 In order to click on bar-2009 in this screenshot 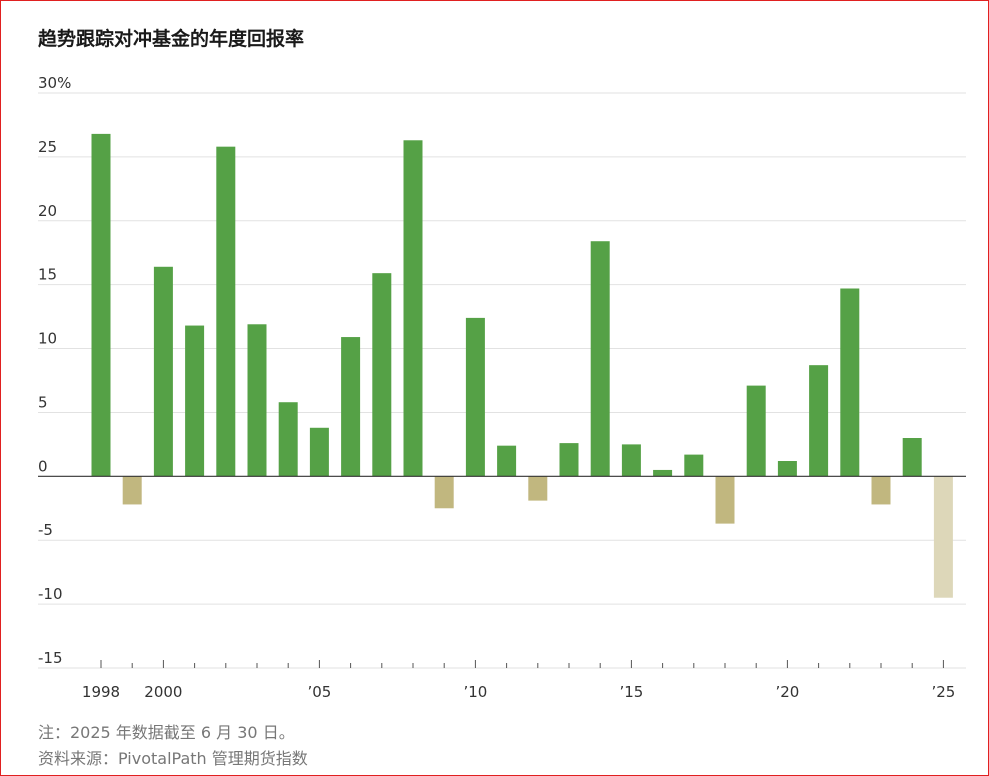, I will do `click(444, 492)`.